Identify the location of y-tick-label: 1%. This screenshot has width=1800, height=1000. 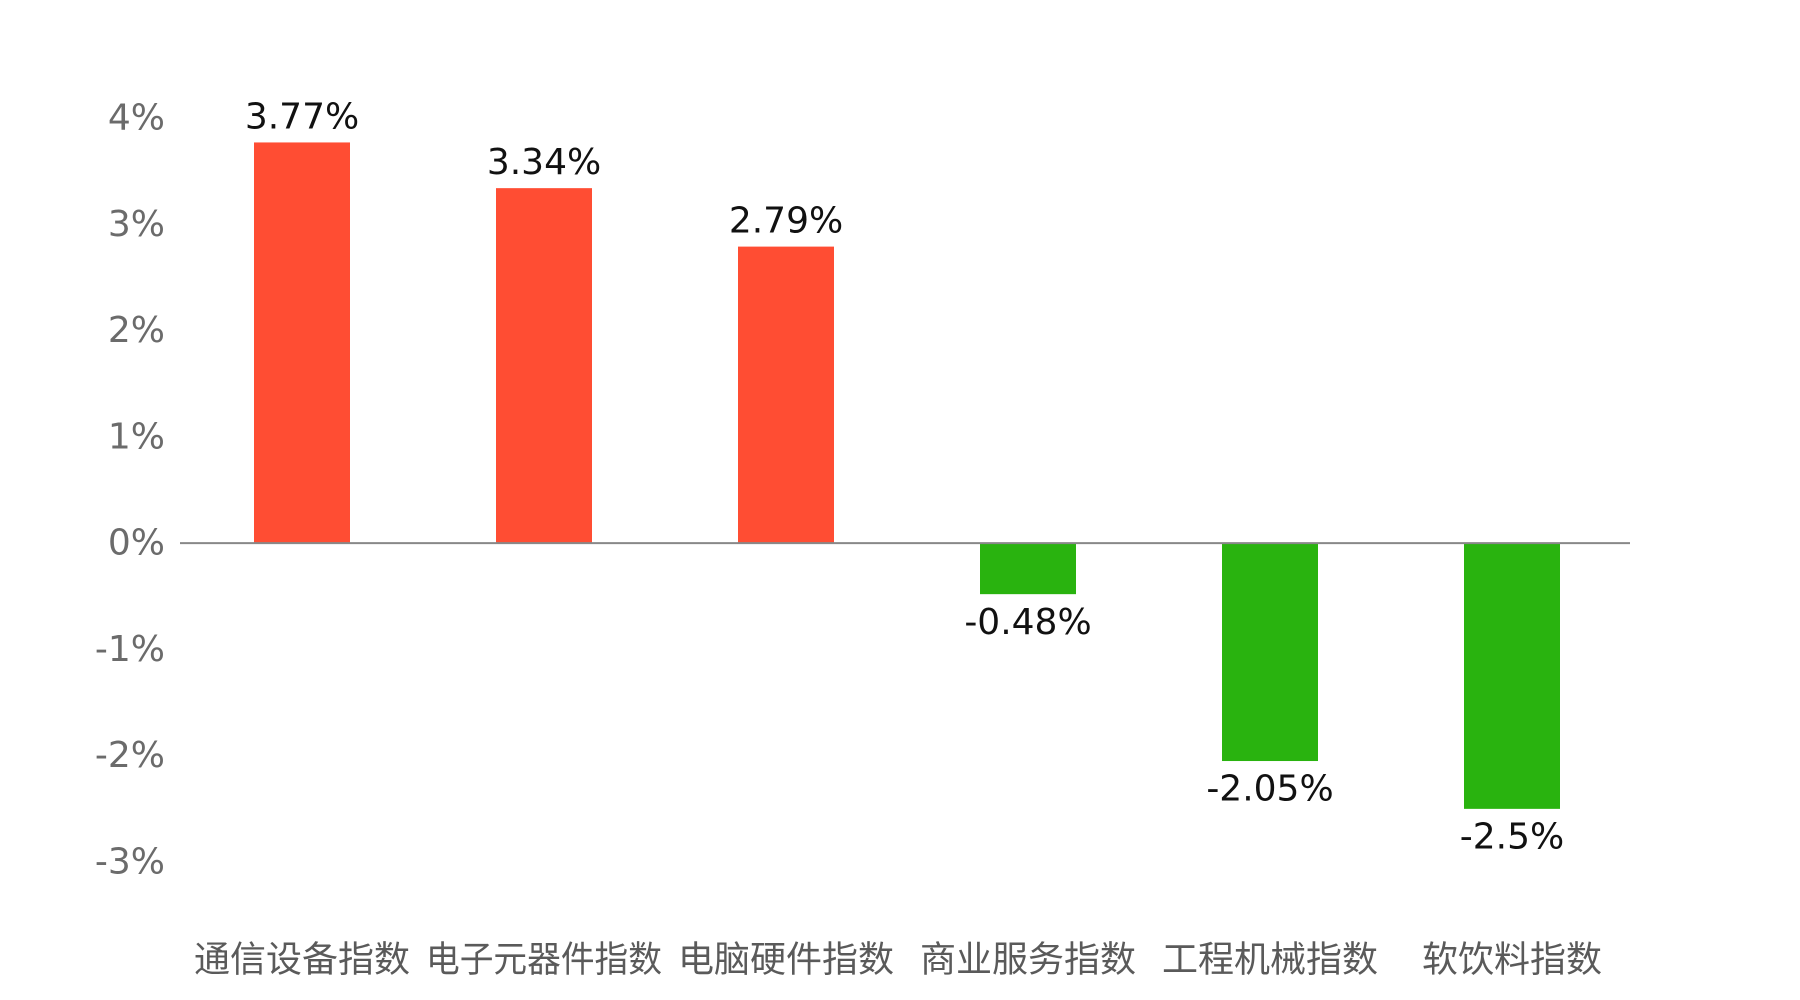
(136, 436).